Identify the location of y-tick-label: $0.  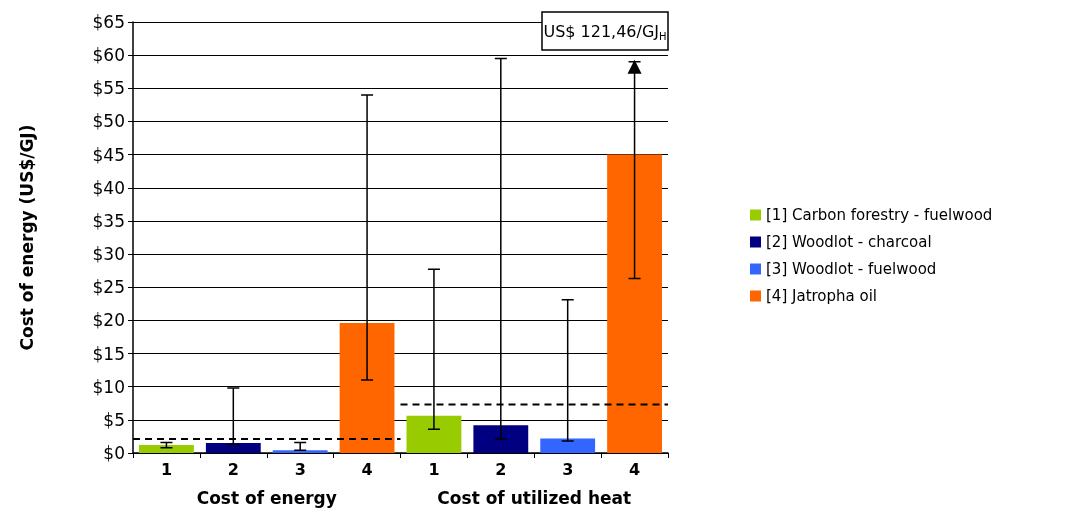
(114, 453).